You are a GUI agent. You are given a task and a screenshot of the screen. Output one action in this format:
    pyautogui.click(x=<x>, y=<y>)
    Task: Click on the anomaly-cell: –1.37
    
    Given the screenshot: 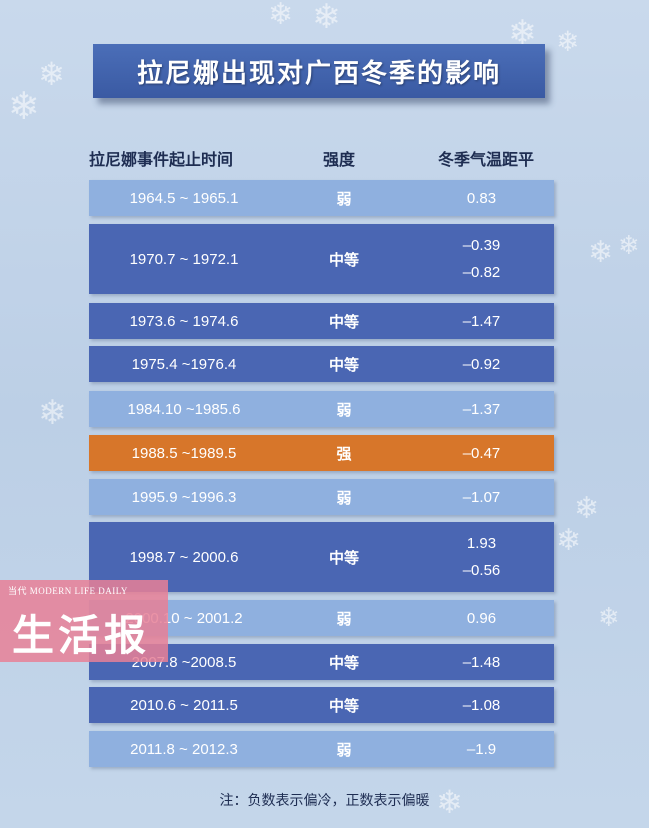 What is the action you would take?
    pyautogui.click(x=481, y=409)
    